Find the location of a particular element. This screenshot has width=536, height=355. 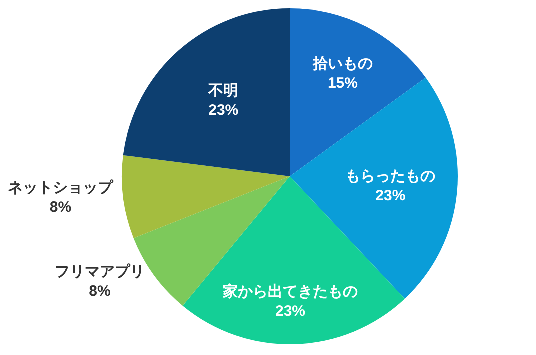

slice-label: ネットショップ is located at coordinates (61, 188).